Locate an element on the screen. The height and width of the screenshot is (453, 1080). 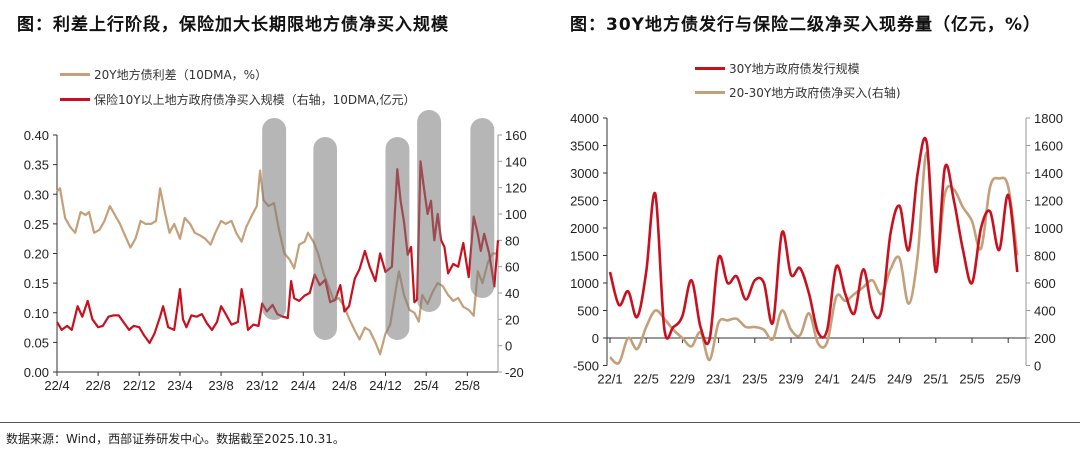
legend-swatch-spread is located at coordinates (75, 74).